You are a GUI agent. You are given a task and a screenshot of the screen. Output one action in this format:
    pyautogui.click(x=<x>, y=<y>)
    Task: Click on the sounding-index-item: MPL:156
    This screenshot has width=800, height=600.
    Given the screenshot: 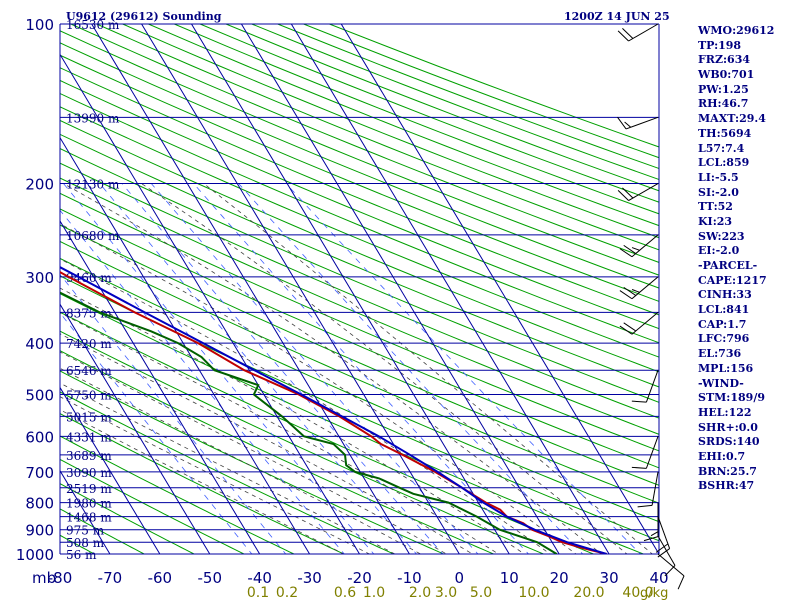 What is the action you would take?
    pyautogui.click(x=726, y=368)
    